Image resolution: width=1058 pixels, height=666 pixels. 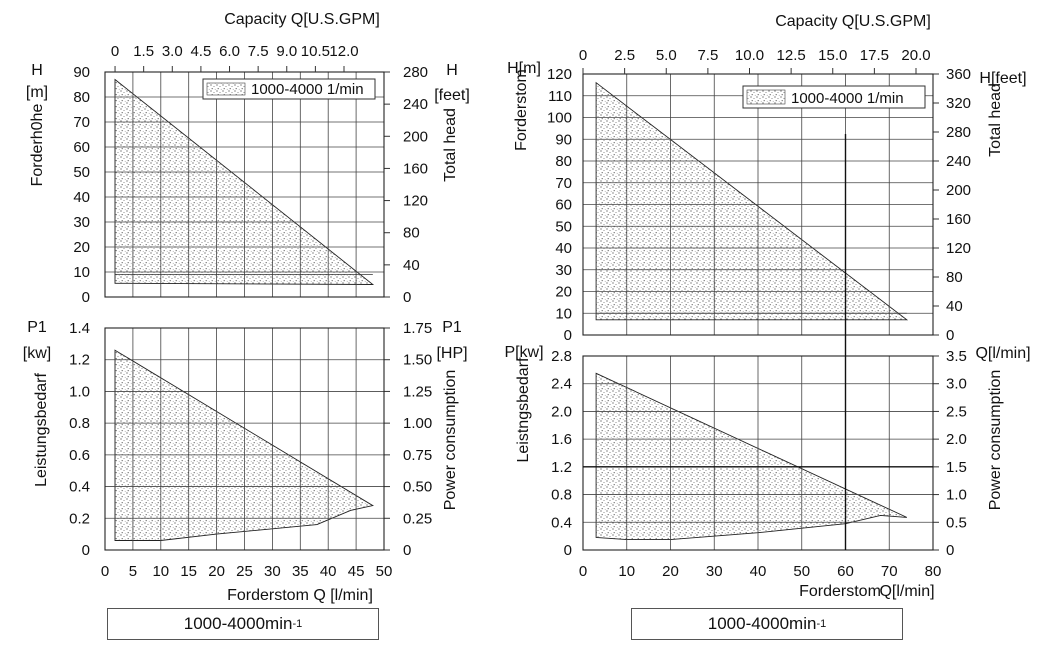 What do you see at coordinates (559, 118) in the screenshot?
I see `right-head-left-tick-label: 100` at bounding box center [559, 118].